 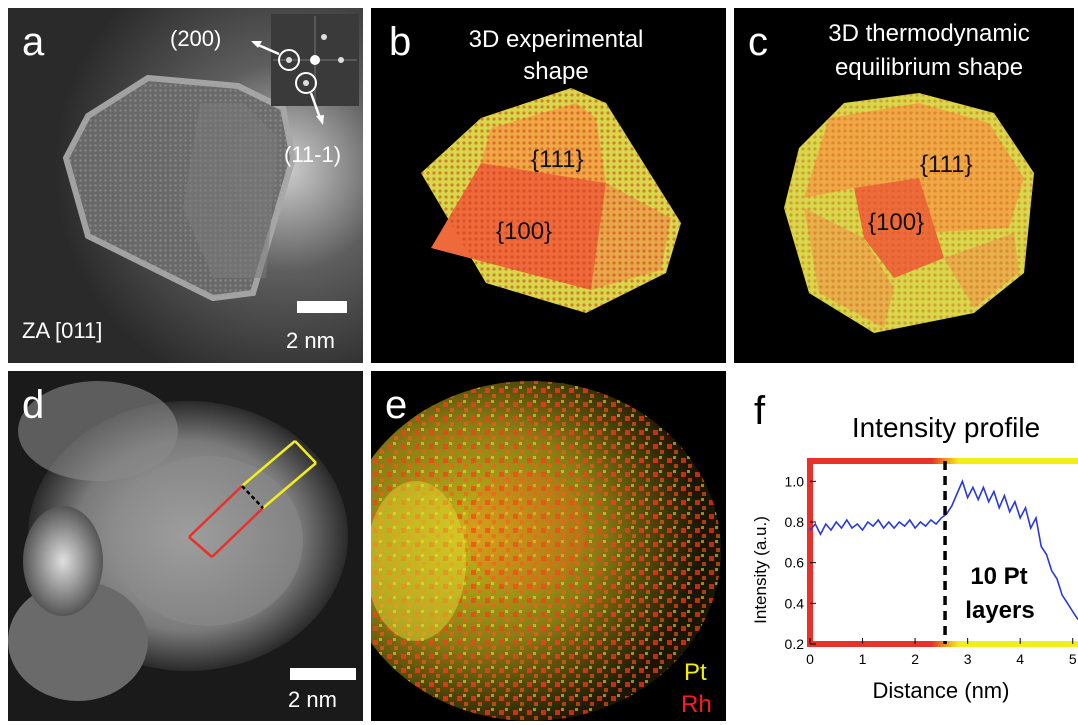 What do you see at coordinates (795, 481) in the screenshot?
I see `y-tick-label: 1.0` at bounding box center [795, 481].